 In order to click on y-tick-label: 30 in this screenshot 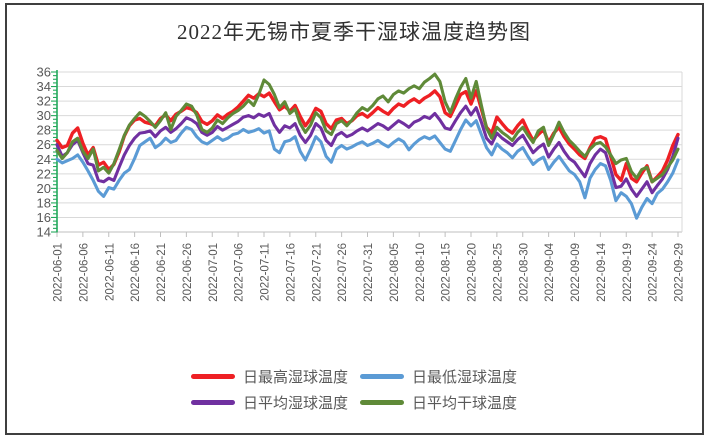, I will do `click(44, 115)`.